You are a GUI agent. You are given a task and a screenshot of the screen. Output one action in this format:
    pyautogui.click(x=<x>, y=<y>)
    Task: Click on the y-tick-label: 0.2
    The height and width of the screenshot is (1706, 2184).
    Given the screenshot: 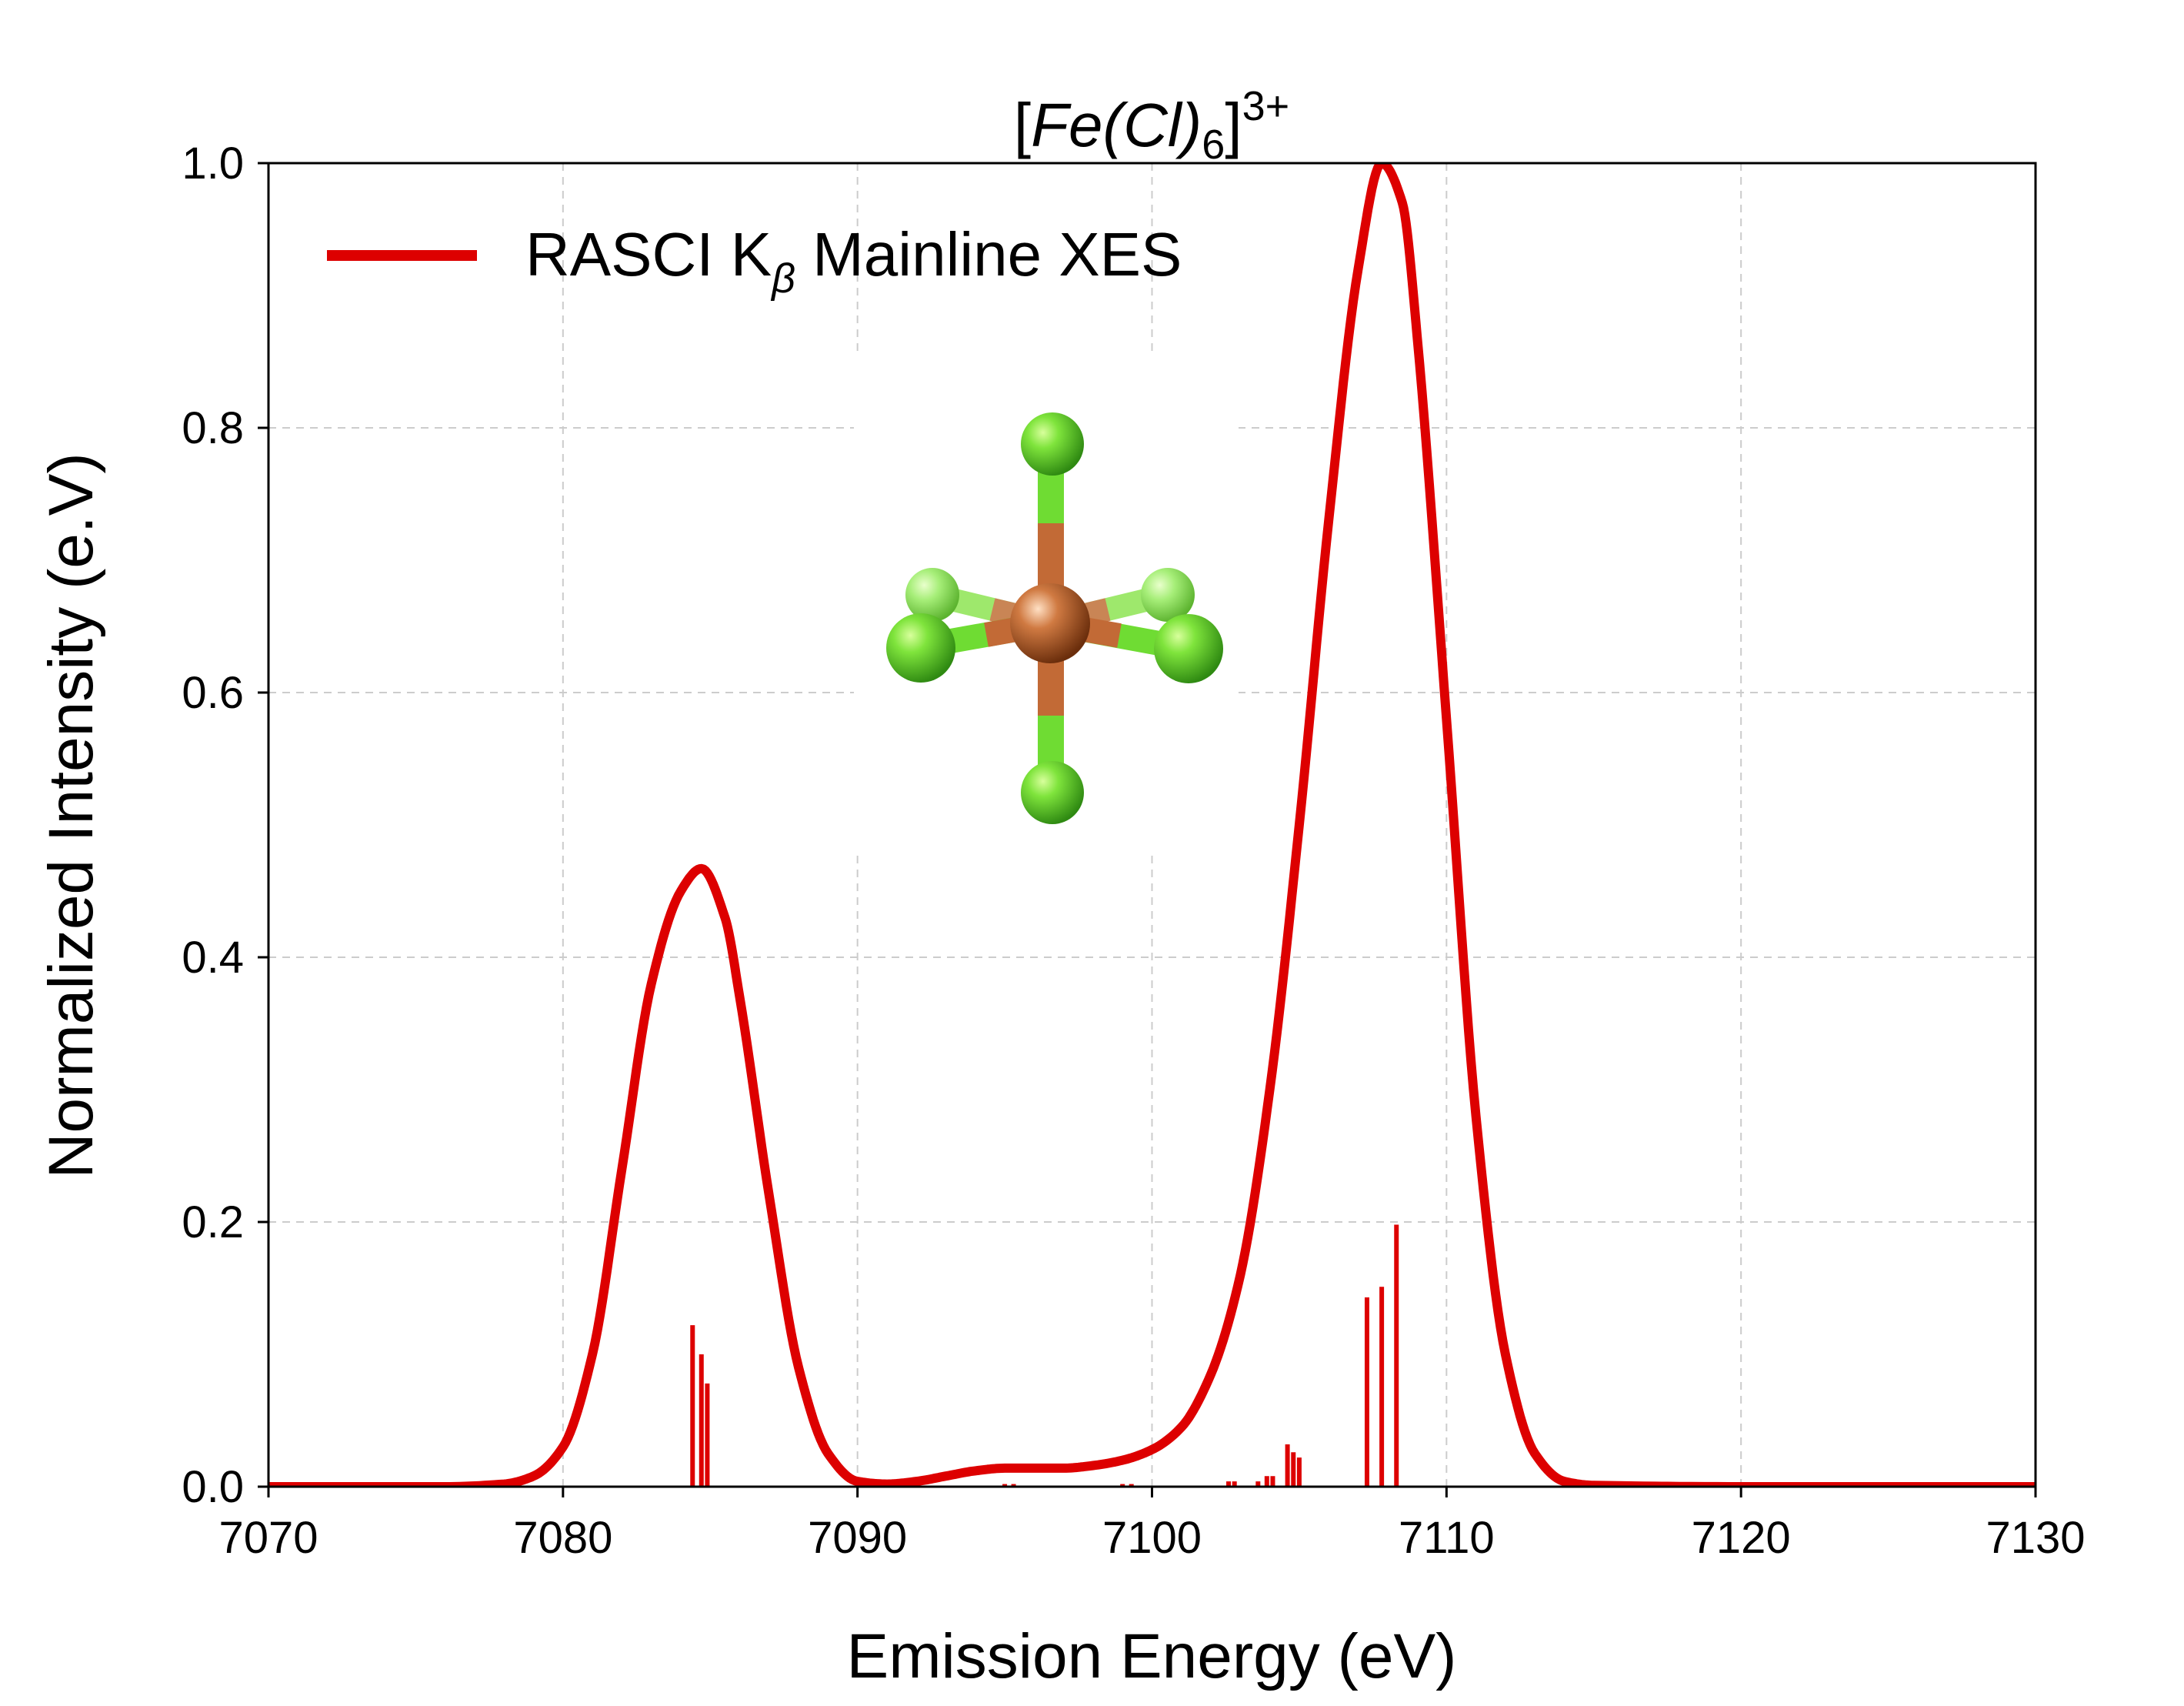 What is the action you would take?
    pyautogui.click(x=213, y=1222)
    